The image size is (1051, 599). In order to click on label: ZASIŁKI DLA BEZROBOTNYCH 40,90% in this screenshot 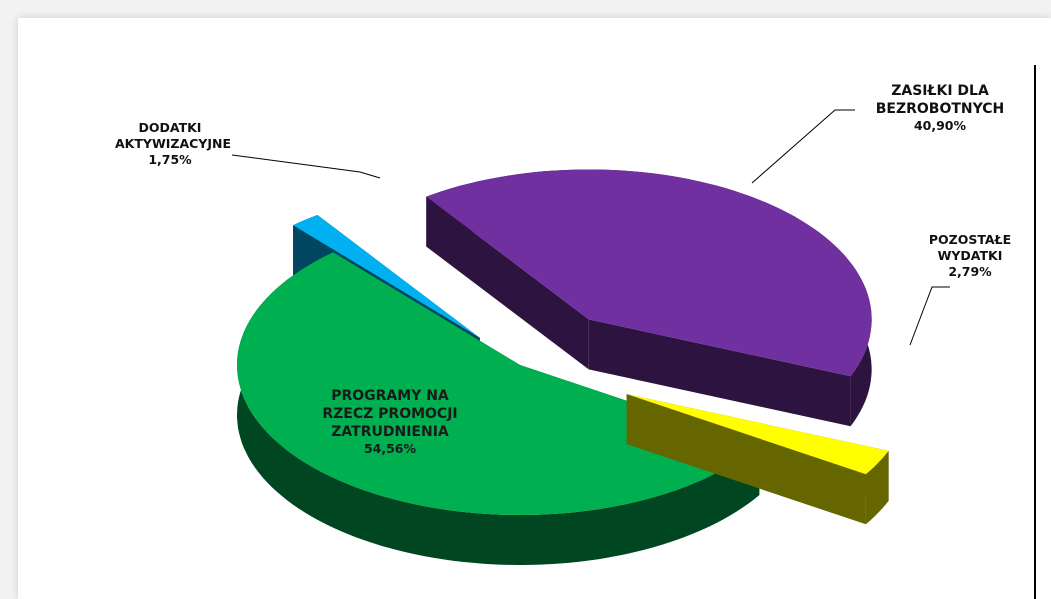, I will do `click(940, 108)`.